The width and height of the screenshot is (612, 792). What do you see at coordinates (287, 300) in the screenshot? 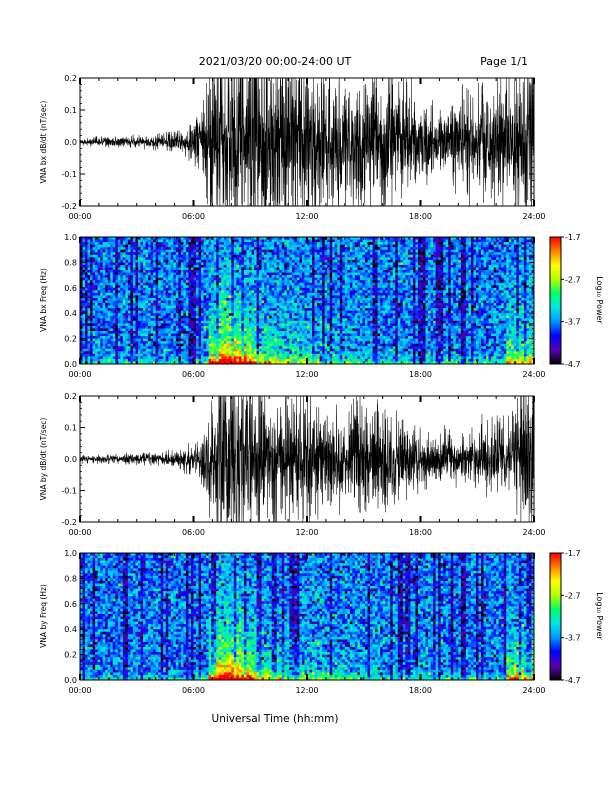
I see `panel-bx-spectrogram: VNA bx Freq (Hz)` at bounding box center [287, 300].